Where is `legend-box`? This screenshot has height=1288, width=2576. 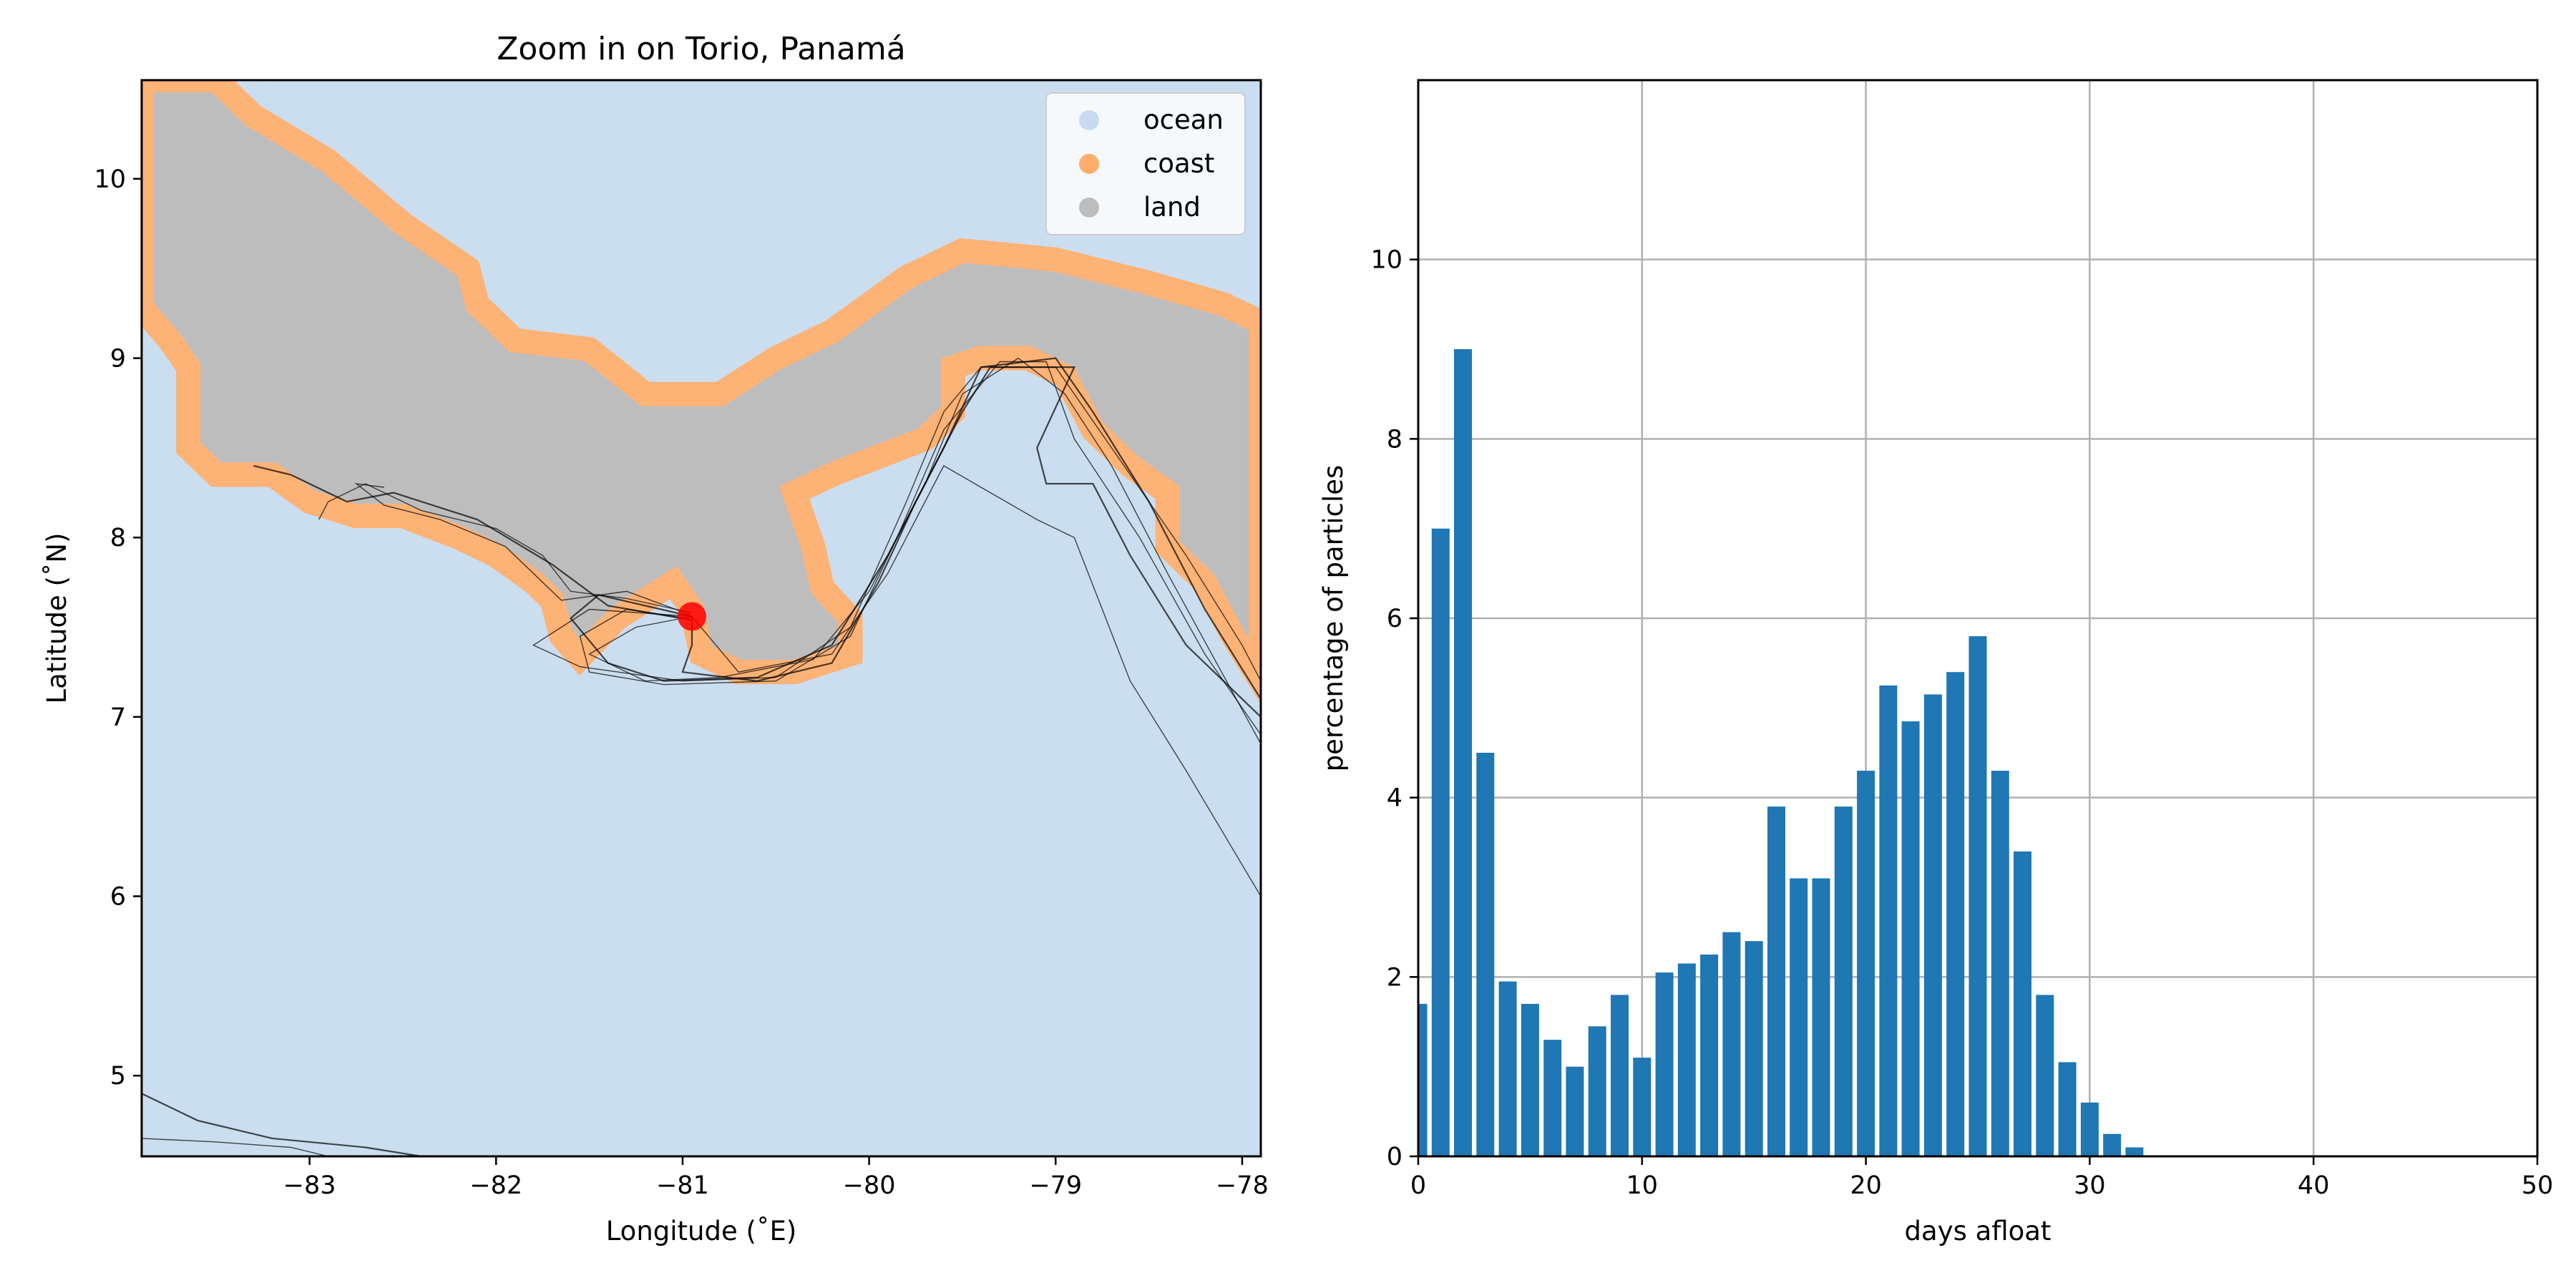
legend-box is located at coordinates (1145, 163).